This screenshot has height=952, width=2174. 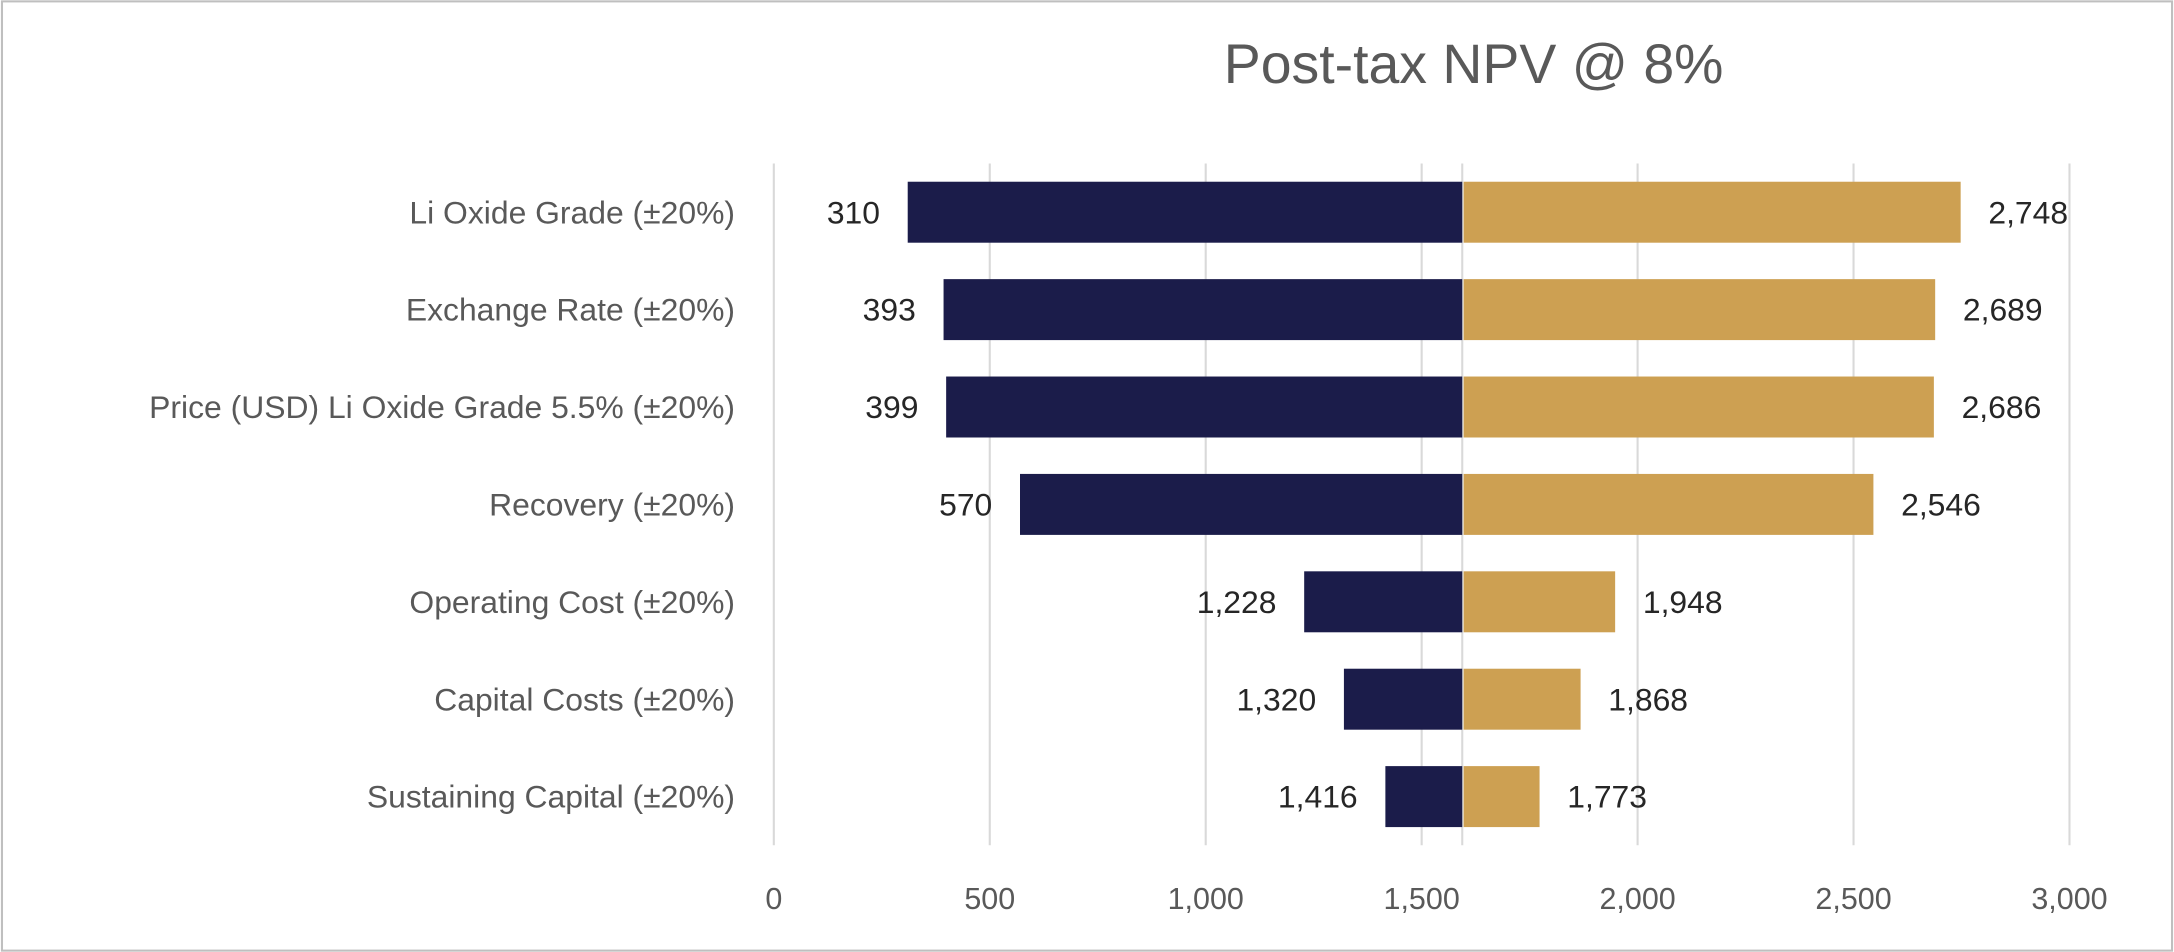 What do you see at coordinates (1318, 797) in the screenshot?
I see `data-label-low: 1,416` at bounding box center [1318, 797].